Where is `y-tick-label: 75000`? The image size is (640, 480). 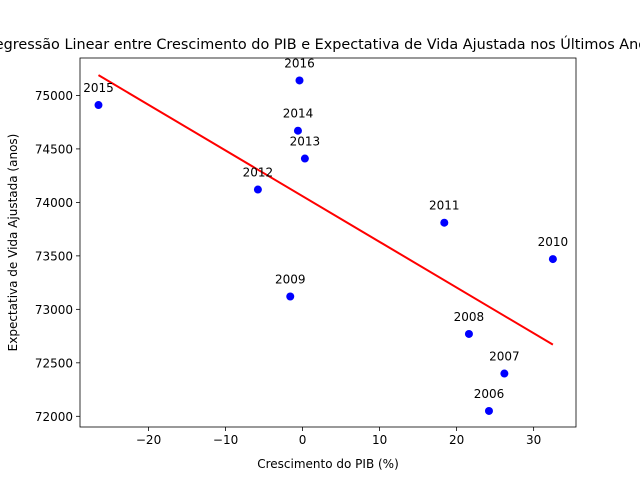 y-tick-label: 75000 is located at coordinates (54, 96).